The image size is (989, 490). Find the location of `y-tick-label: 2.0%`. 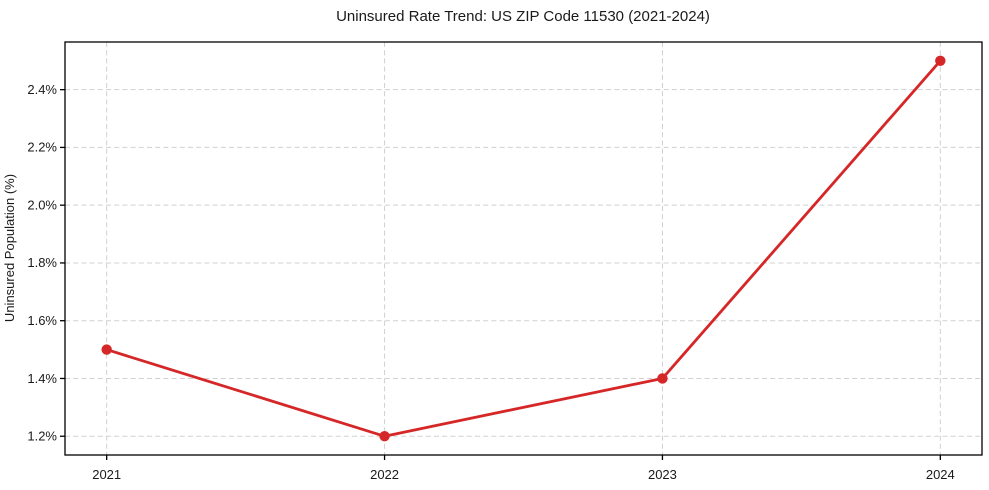

y-tick-label: 2.0% is located at coordinates (42, 204).